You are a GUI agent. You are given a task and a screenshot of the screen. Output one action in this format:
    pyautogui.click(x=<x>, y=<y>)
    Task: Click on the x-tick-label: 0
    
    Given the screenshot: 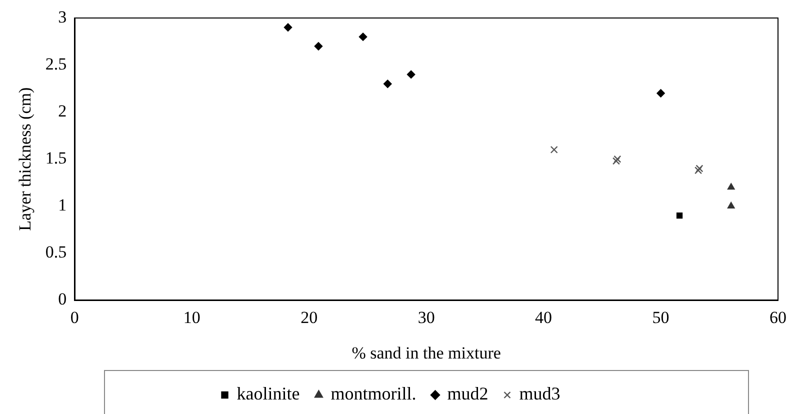 What is the action you would take?
    pyautogui.click(x=74, y=317)
    